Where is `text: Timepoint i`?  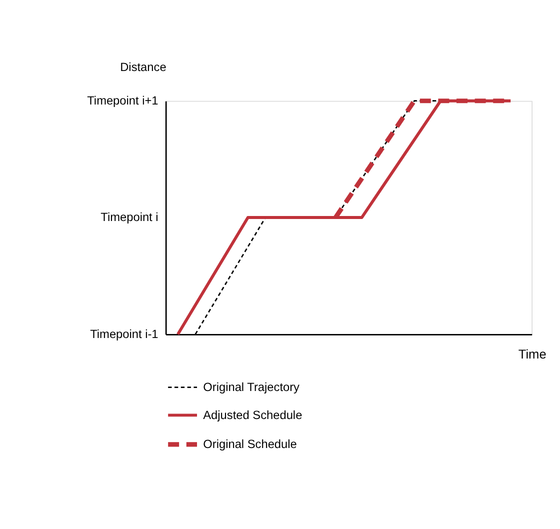
text: Timepoint i is located at coordinates (129, 217).